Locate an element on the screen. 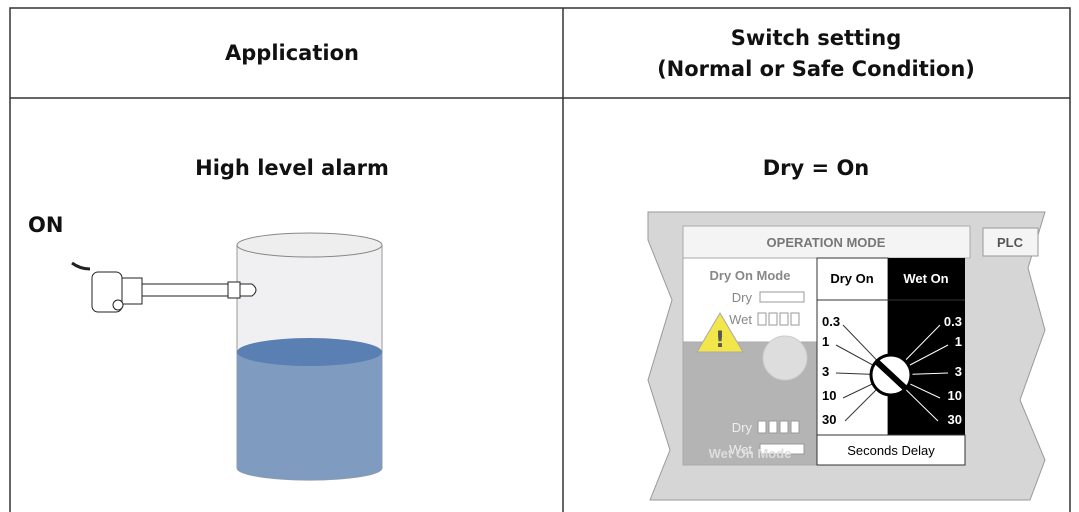  panel-title: OPERATION MODE is located at coordinates (826, 242).